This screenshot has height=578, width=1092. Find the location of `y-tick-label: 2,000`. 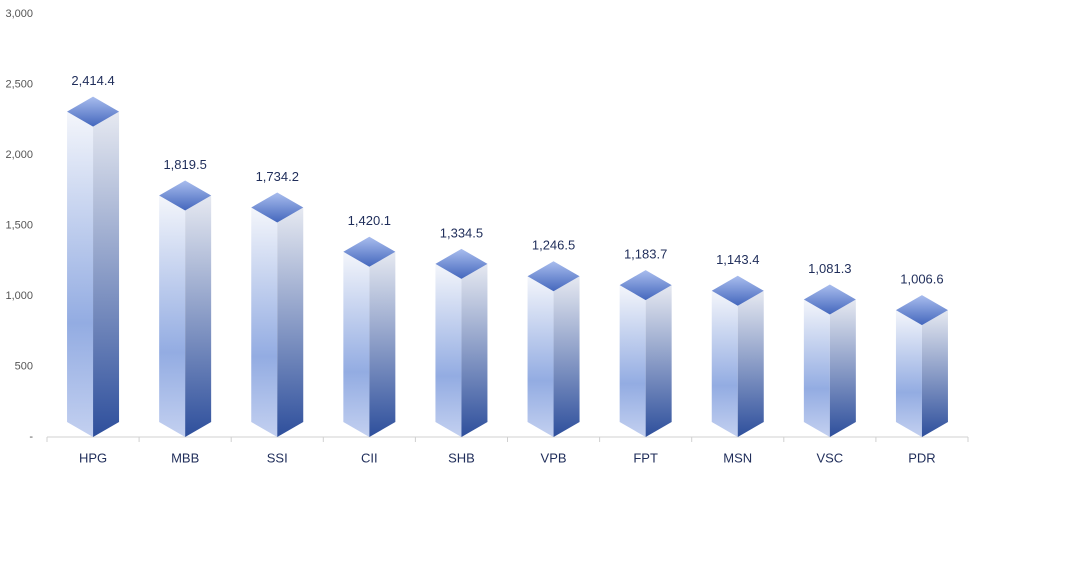

y-tick-label: 2,000 is located at coordinates (19, 155).